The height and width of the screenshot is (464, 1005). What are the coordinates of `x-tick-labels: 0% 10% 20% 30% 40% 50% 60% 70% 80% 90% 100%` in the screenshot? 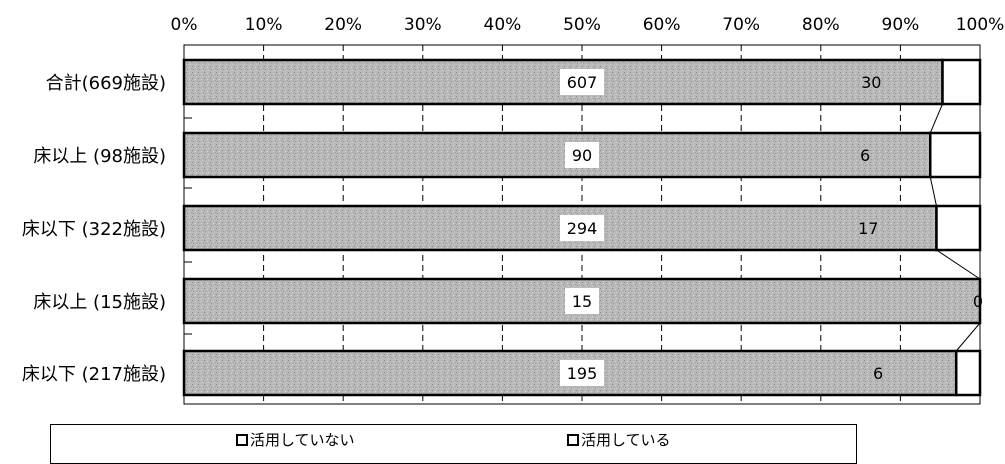 It's located at (588, 25).